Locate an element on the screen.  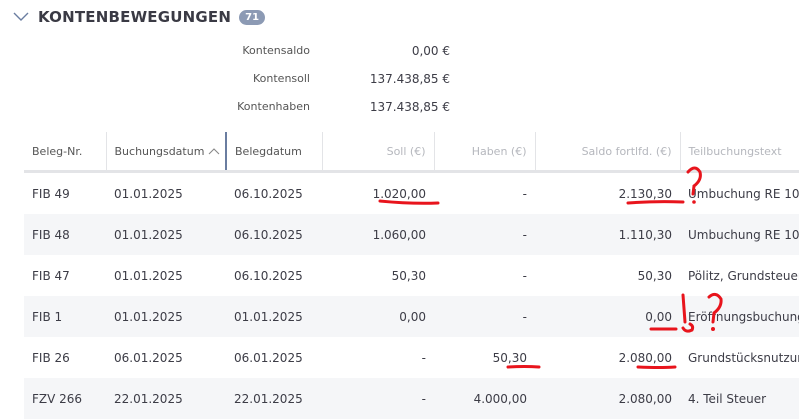
column-header-belegdatum: Belegdatum is located at coordinates (273, 152).